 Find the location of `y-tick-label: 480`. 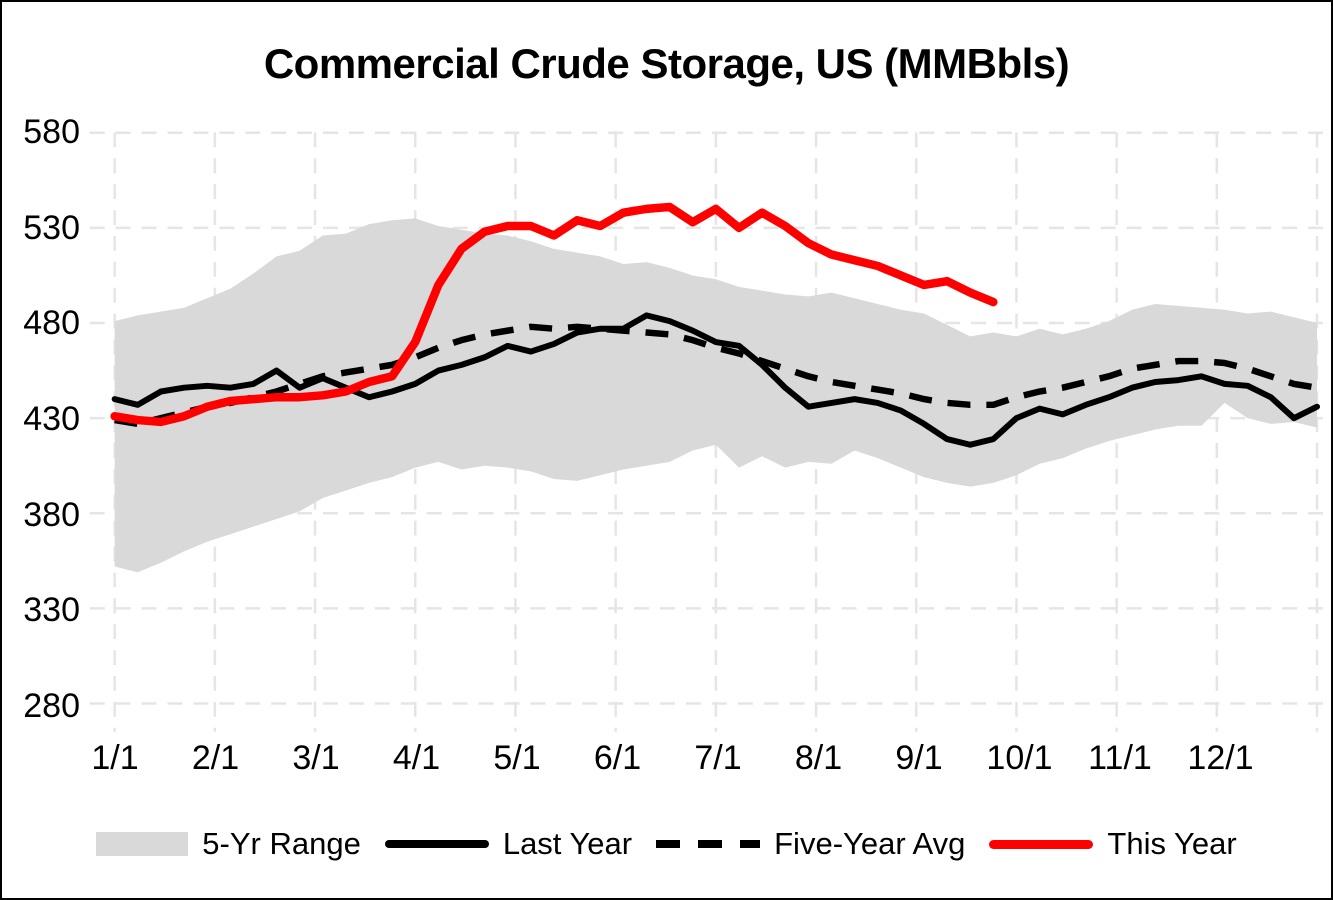

y-tick-label: 480 is located at coordinates (51, 323).